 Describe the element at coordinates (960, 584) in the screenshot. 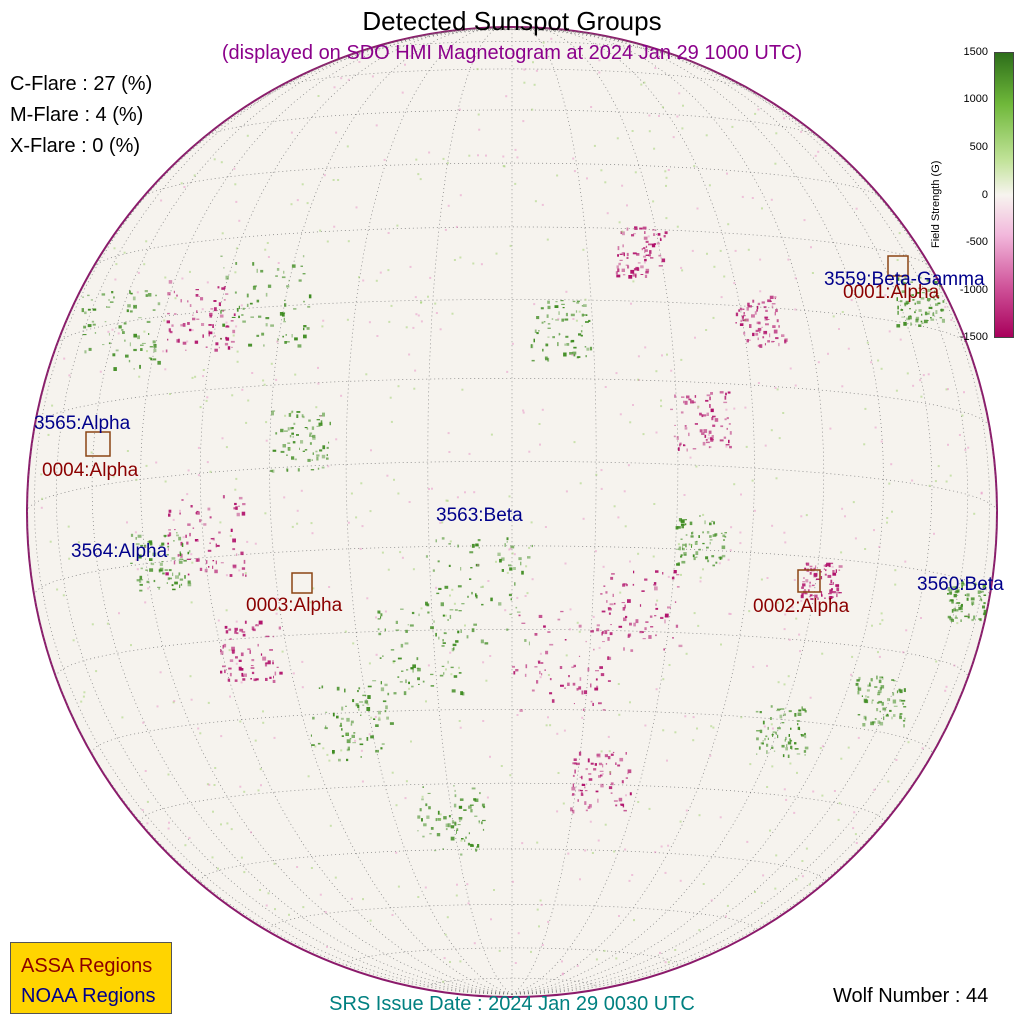

I see `noaa-region-3560-label: 3560:Beta` at that location.